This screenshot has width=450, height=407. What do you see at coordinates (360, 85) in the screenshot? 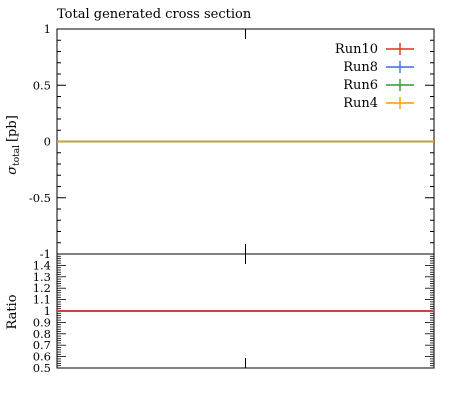
I see `legend-label-run6: Run6` at bounding box center [360, 85].